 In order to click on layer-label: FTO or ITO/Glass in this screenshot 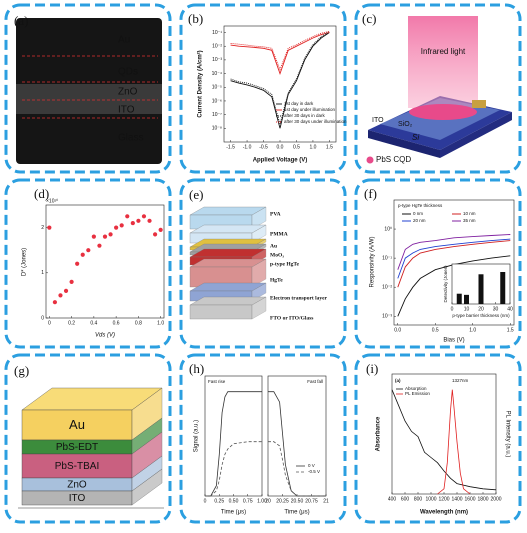, I will do `click(291, 318)`.